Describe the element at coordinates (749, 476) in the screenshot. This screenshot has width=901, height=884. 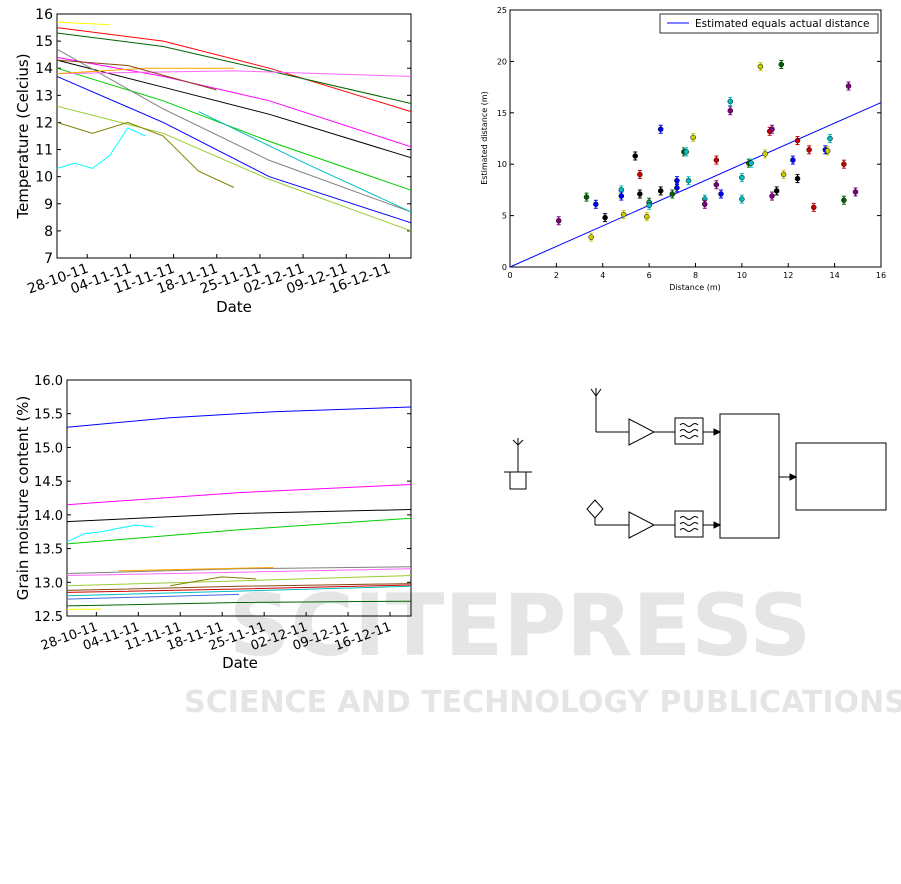
I see `mixer-block` at that location.